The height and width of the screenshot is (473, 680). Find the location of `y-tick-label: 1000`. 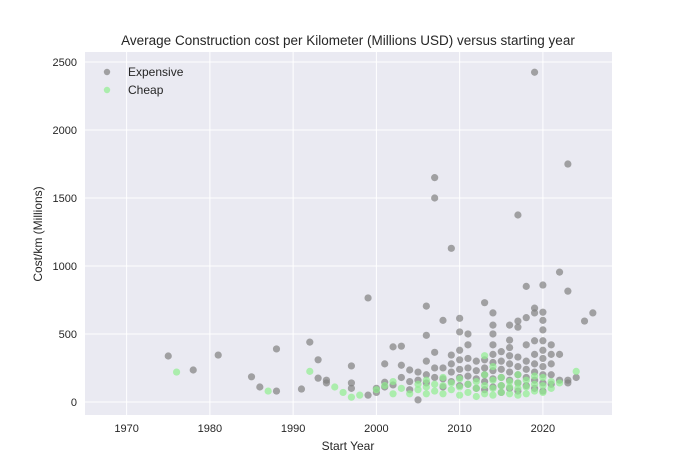

y-tick-label: 1000 is located at coordinates (65, 267).